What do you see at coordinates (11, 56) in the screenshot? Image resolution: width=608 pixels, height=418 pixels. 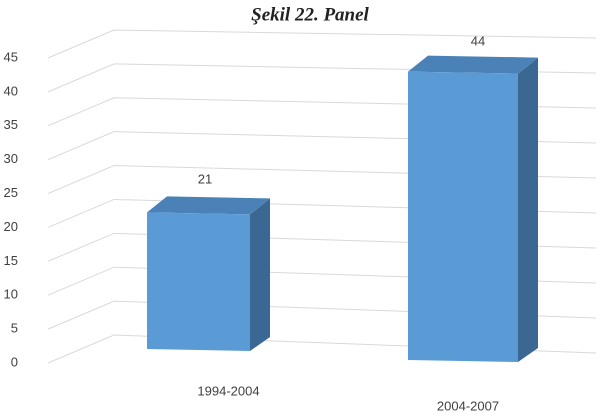 I see `y-tick-label: 45` at bounding box center [11, 56].